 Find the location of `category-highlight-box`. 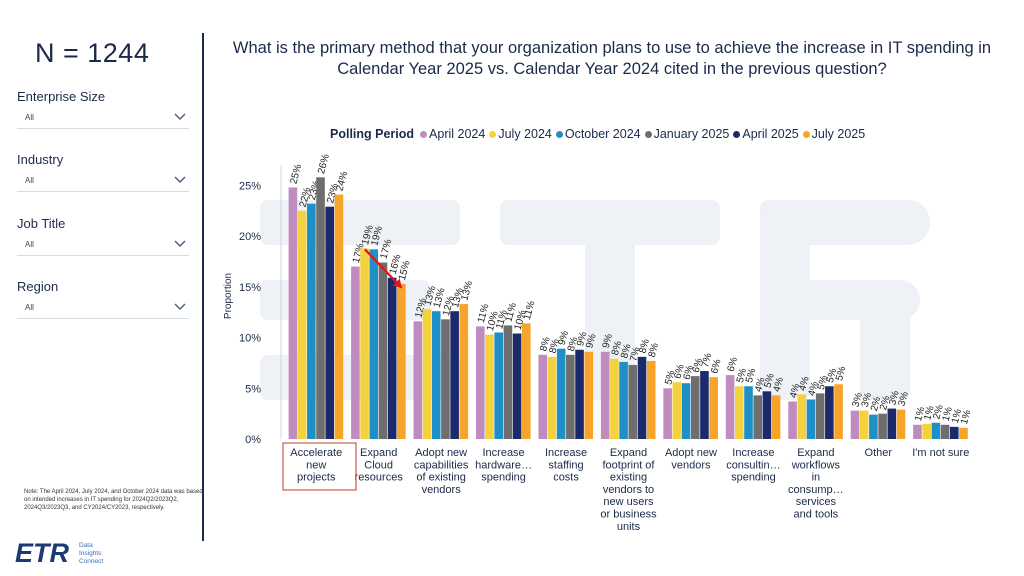

category-highlight-box is located at coordinates (319, 466).